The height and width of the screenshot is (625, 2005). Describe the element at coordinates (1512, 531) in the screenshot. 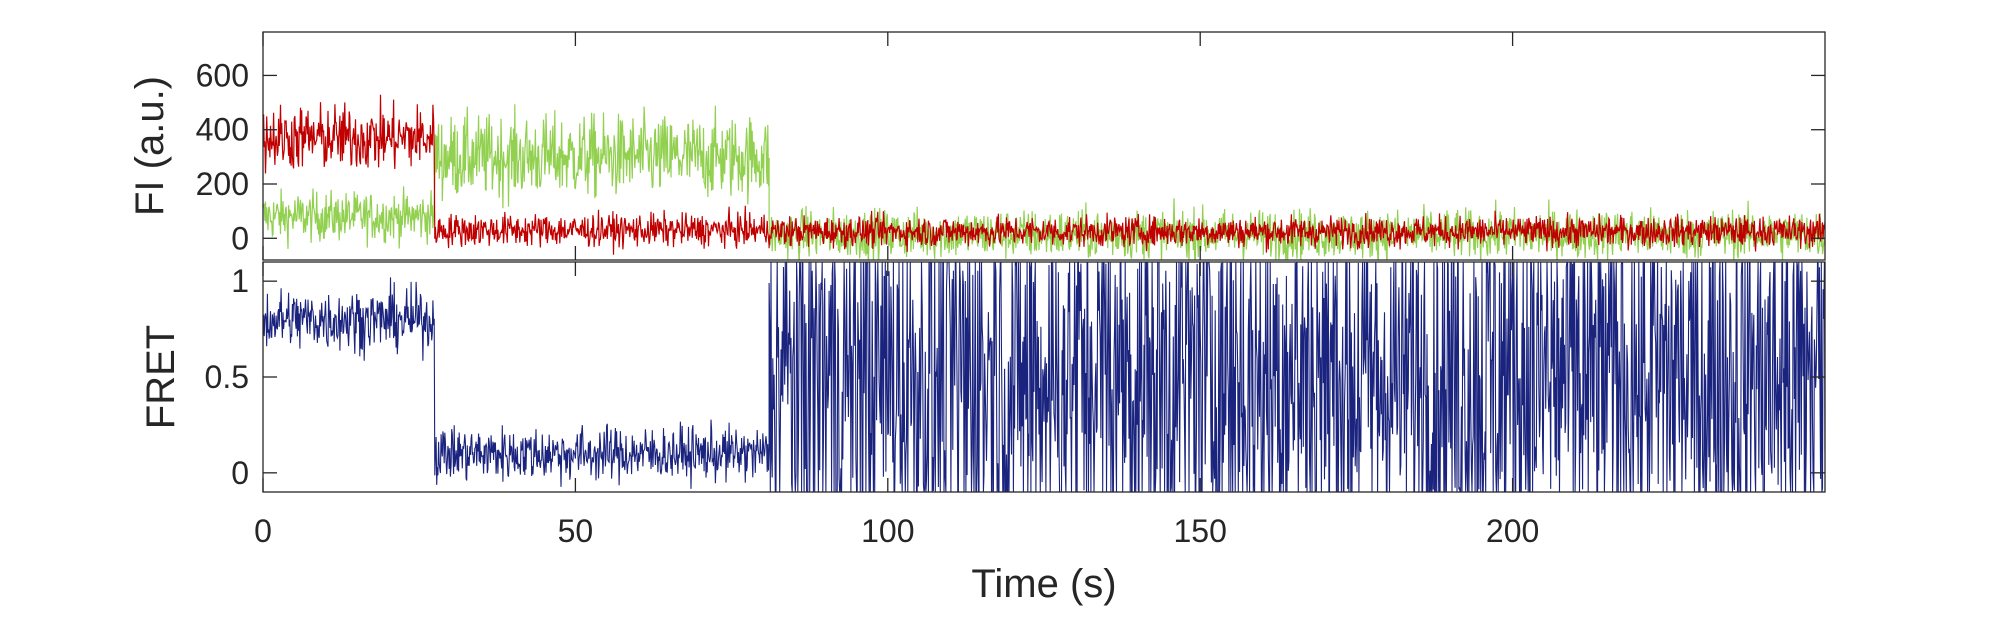

I see `x-tick-label: 200` at that location.